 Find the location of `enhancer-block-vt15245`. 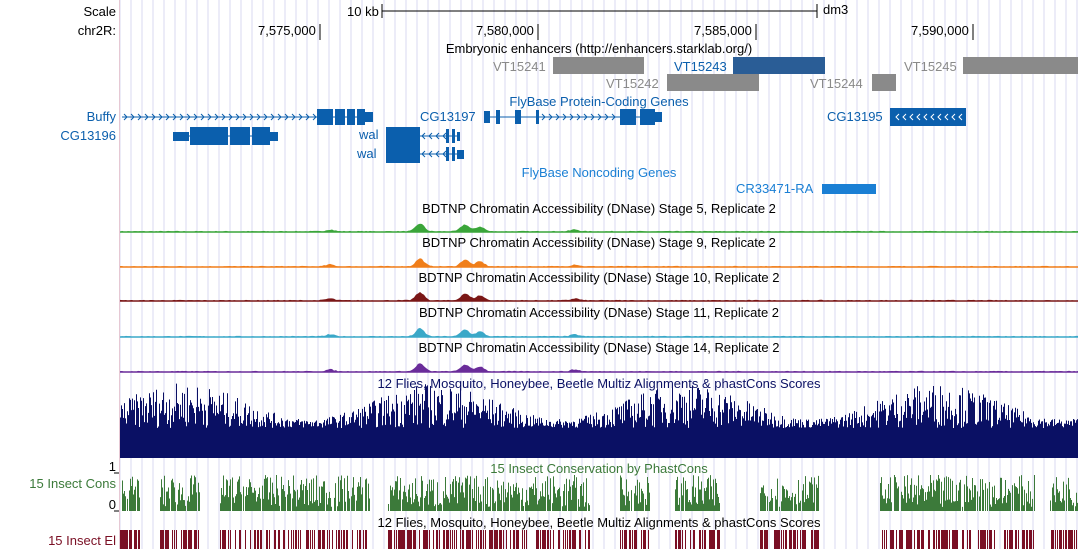

enhancer-block-vt15245 is located at coordinates (1020, 65).